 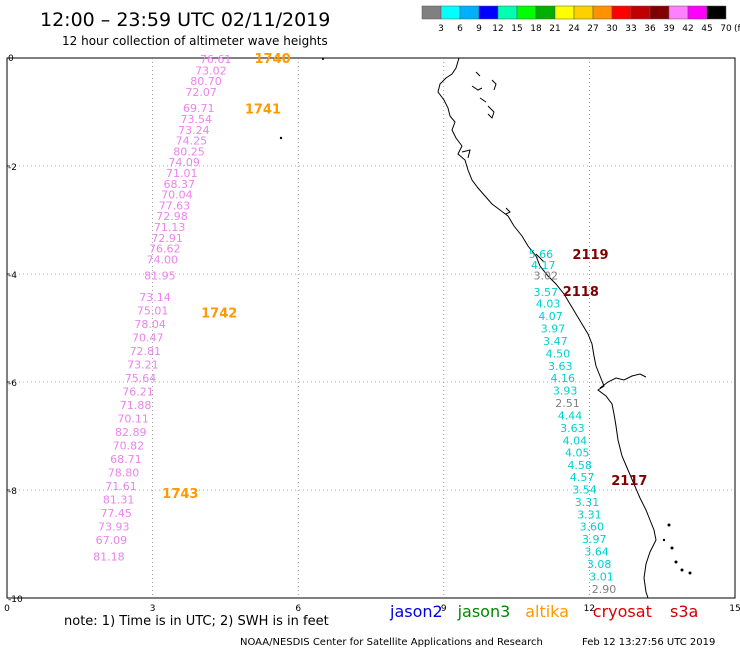 What do you see at coordinates (562, 378) in the screenshot?
I see `wave-height-value: 4.16` at bounding box center [562, 378].